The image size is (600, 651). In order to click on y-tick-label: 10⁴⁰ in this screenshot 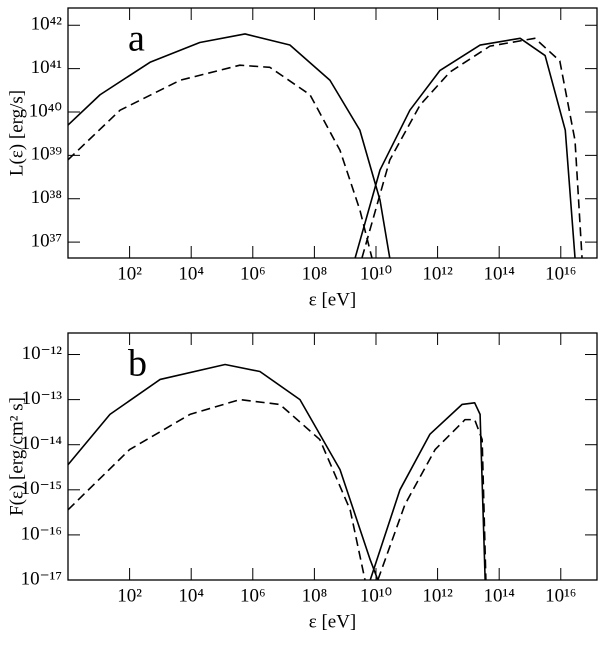, I will do `click(45, 110)`.